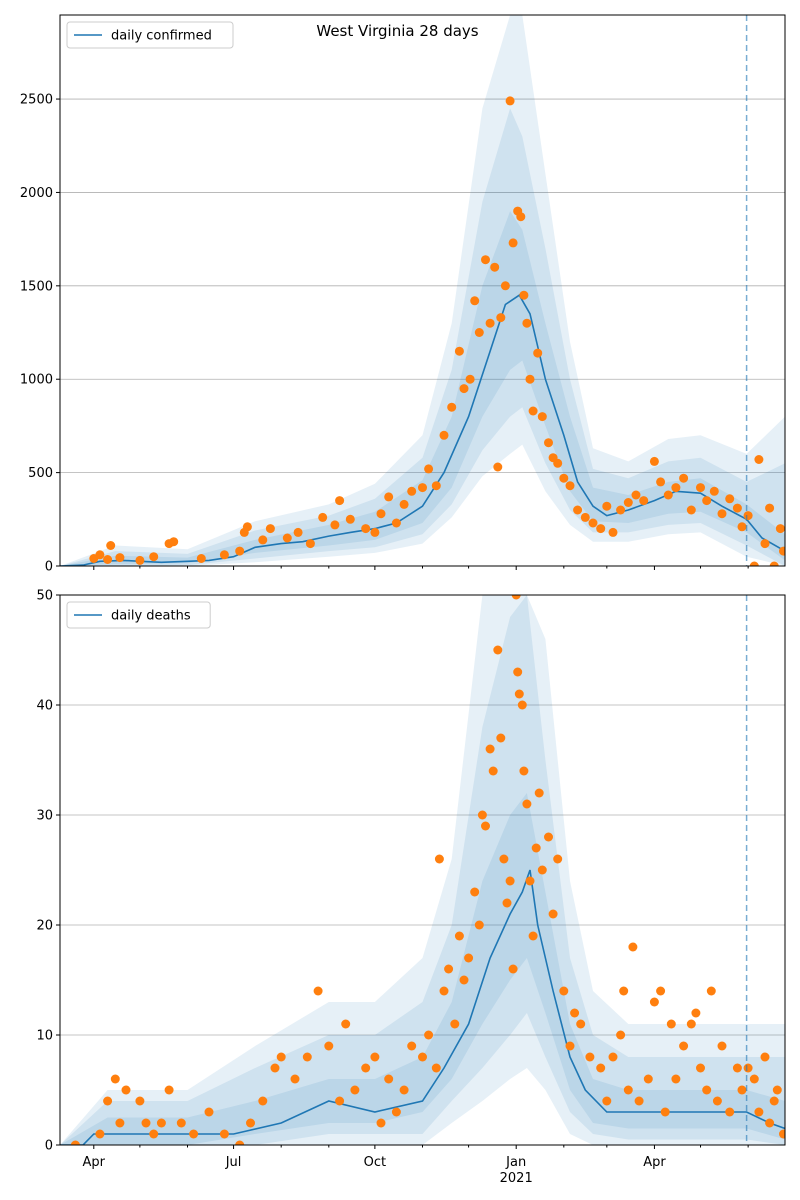 The width and height of the screenshot is (800, 1200). What do you see at coordinates (36, 193) in the screenshot?
I see `y-tick-label: 2000` at bounding box center [36, 193].